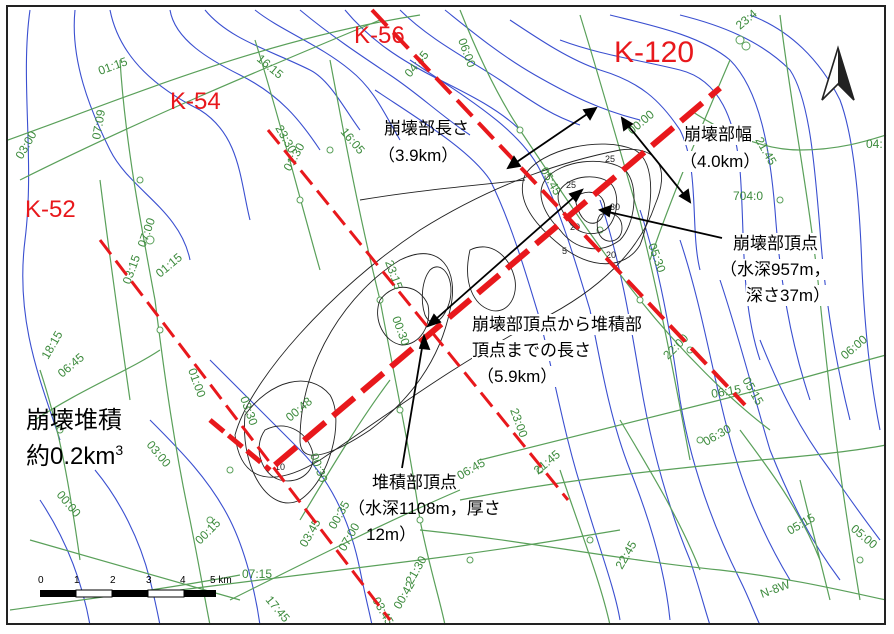 The width and height of the screenshot is (894, 634). I want to click on depth-label: 20, so click(611, 255).